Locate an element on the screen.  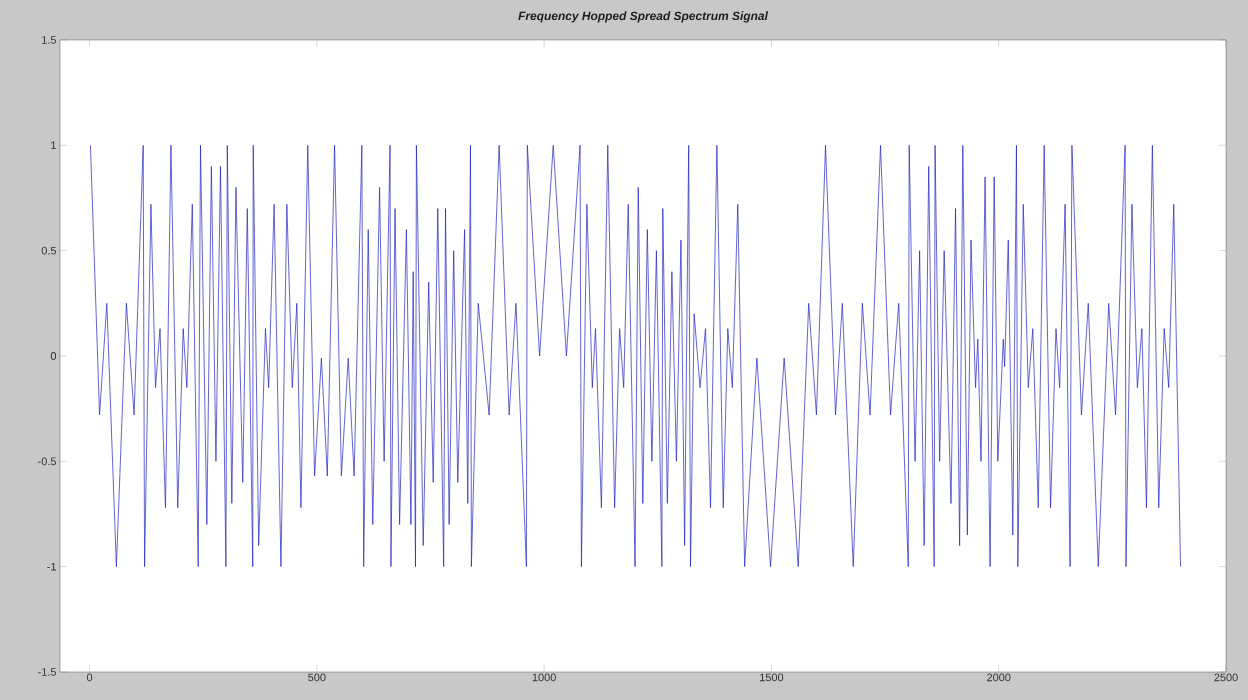
chart-title: Frequency Hopped Spread Spectrum Signal is located at coordinates (643, 17).